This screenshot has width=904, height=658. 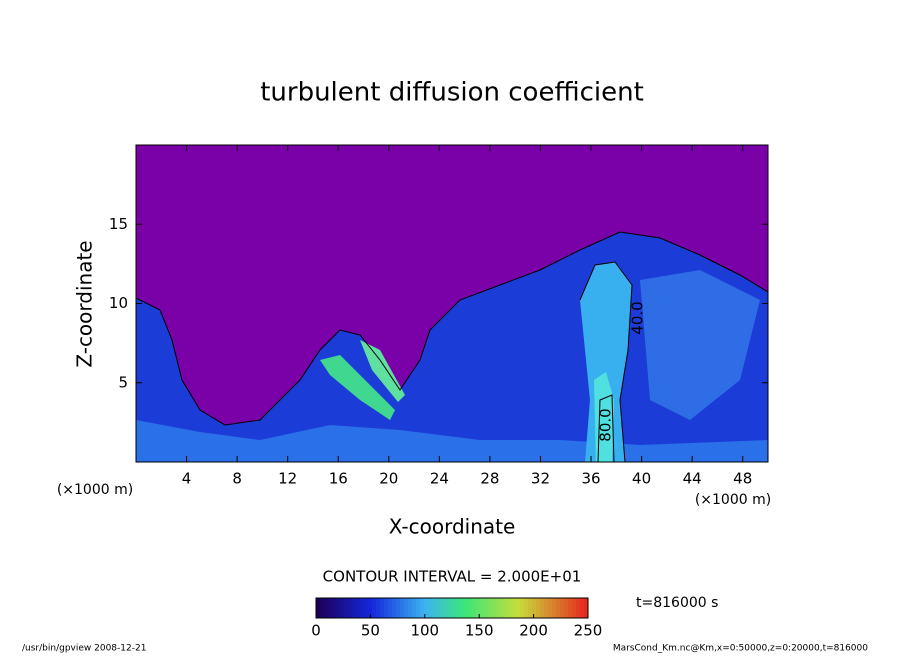 I want to click on colorbar-tick-label: 50, so click(x=370, y=631).